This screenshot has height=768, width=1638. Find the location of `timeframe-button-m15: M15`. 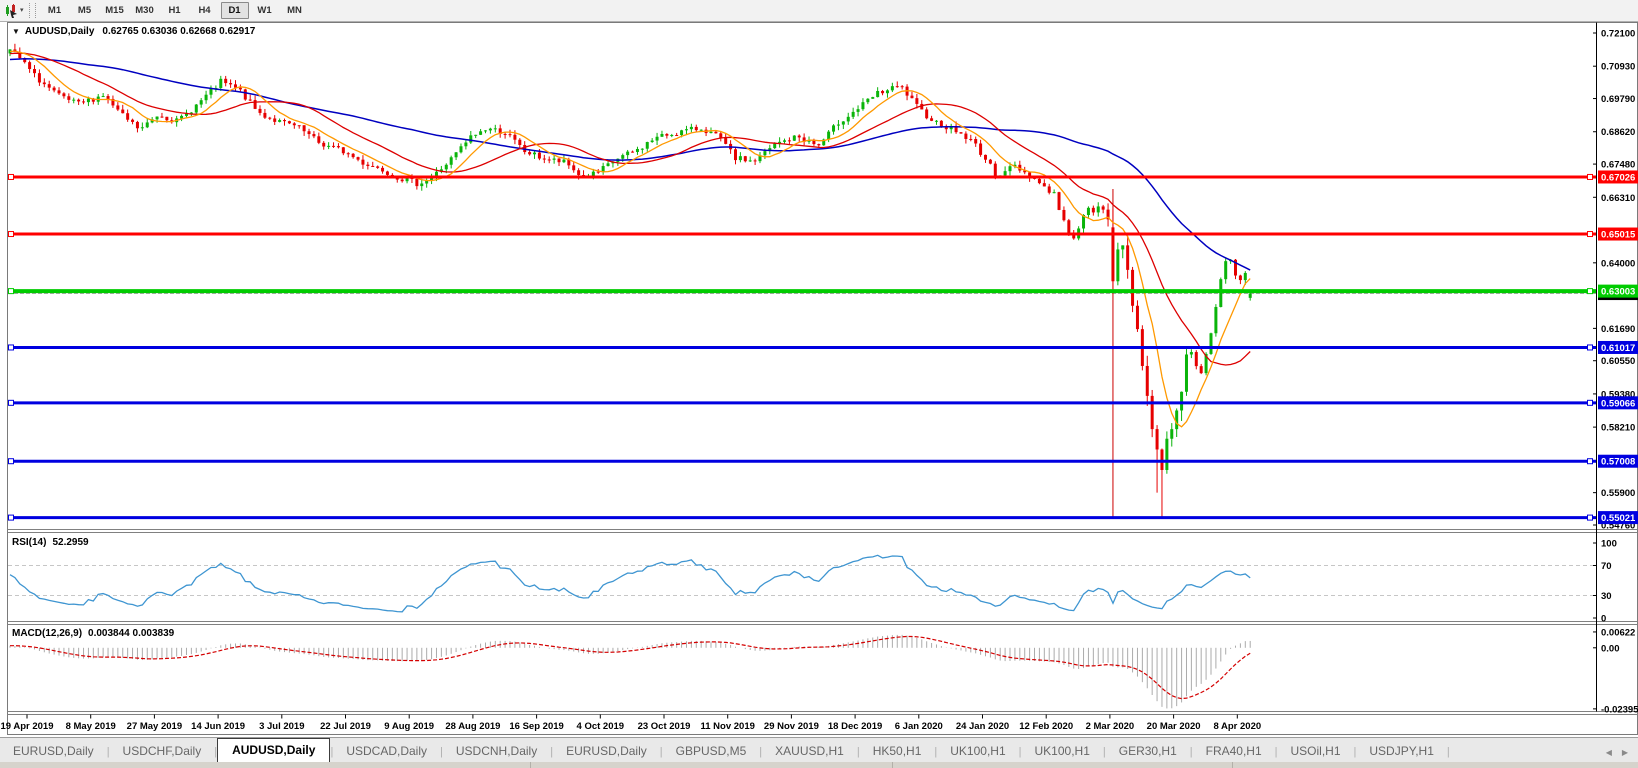

timeframe-button-m15: M15 is located at coordinates (114, 10).